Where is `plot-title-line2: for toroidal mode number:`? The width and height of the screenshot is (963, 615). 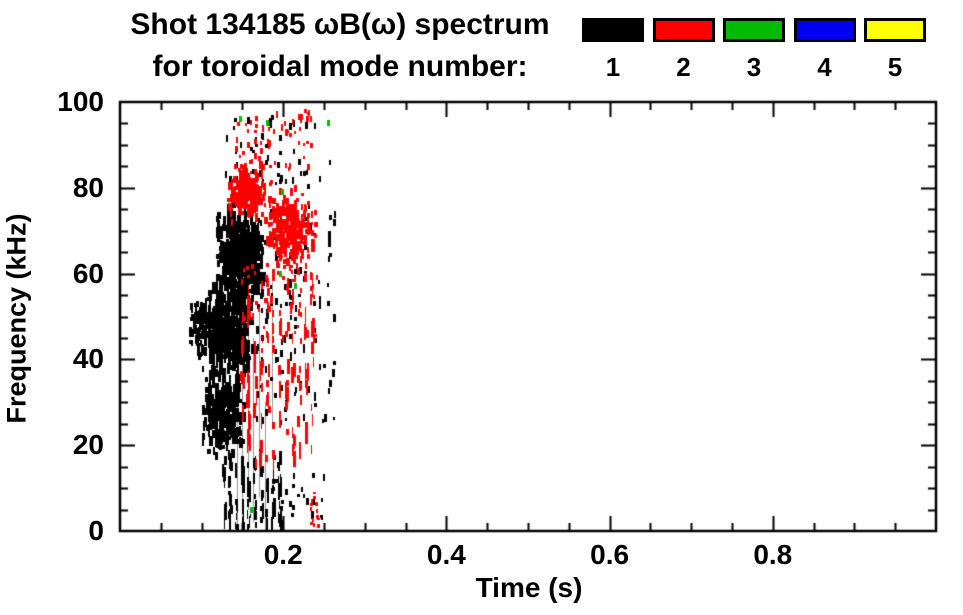
plot-title-line2: for toroidal mode number: is located at coordinates (340, 66).